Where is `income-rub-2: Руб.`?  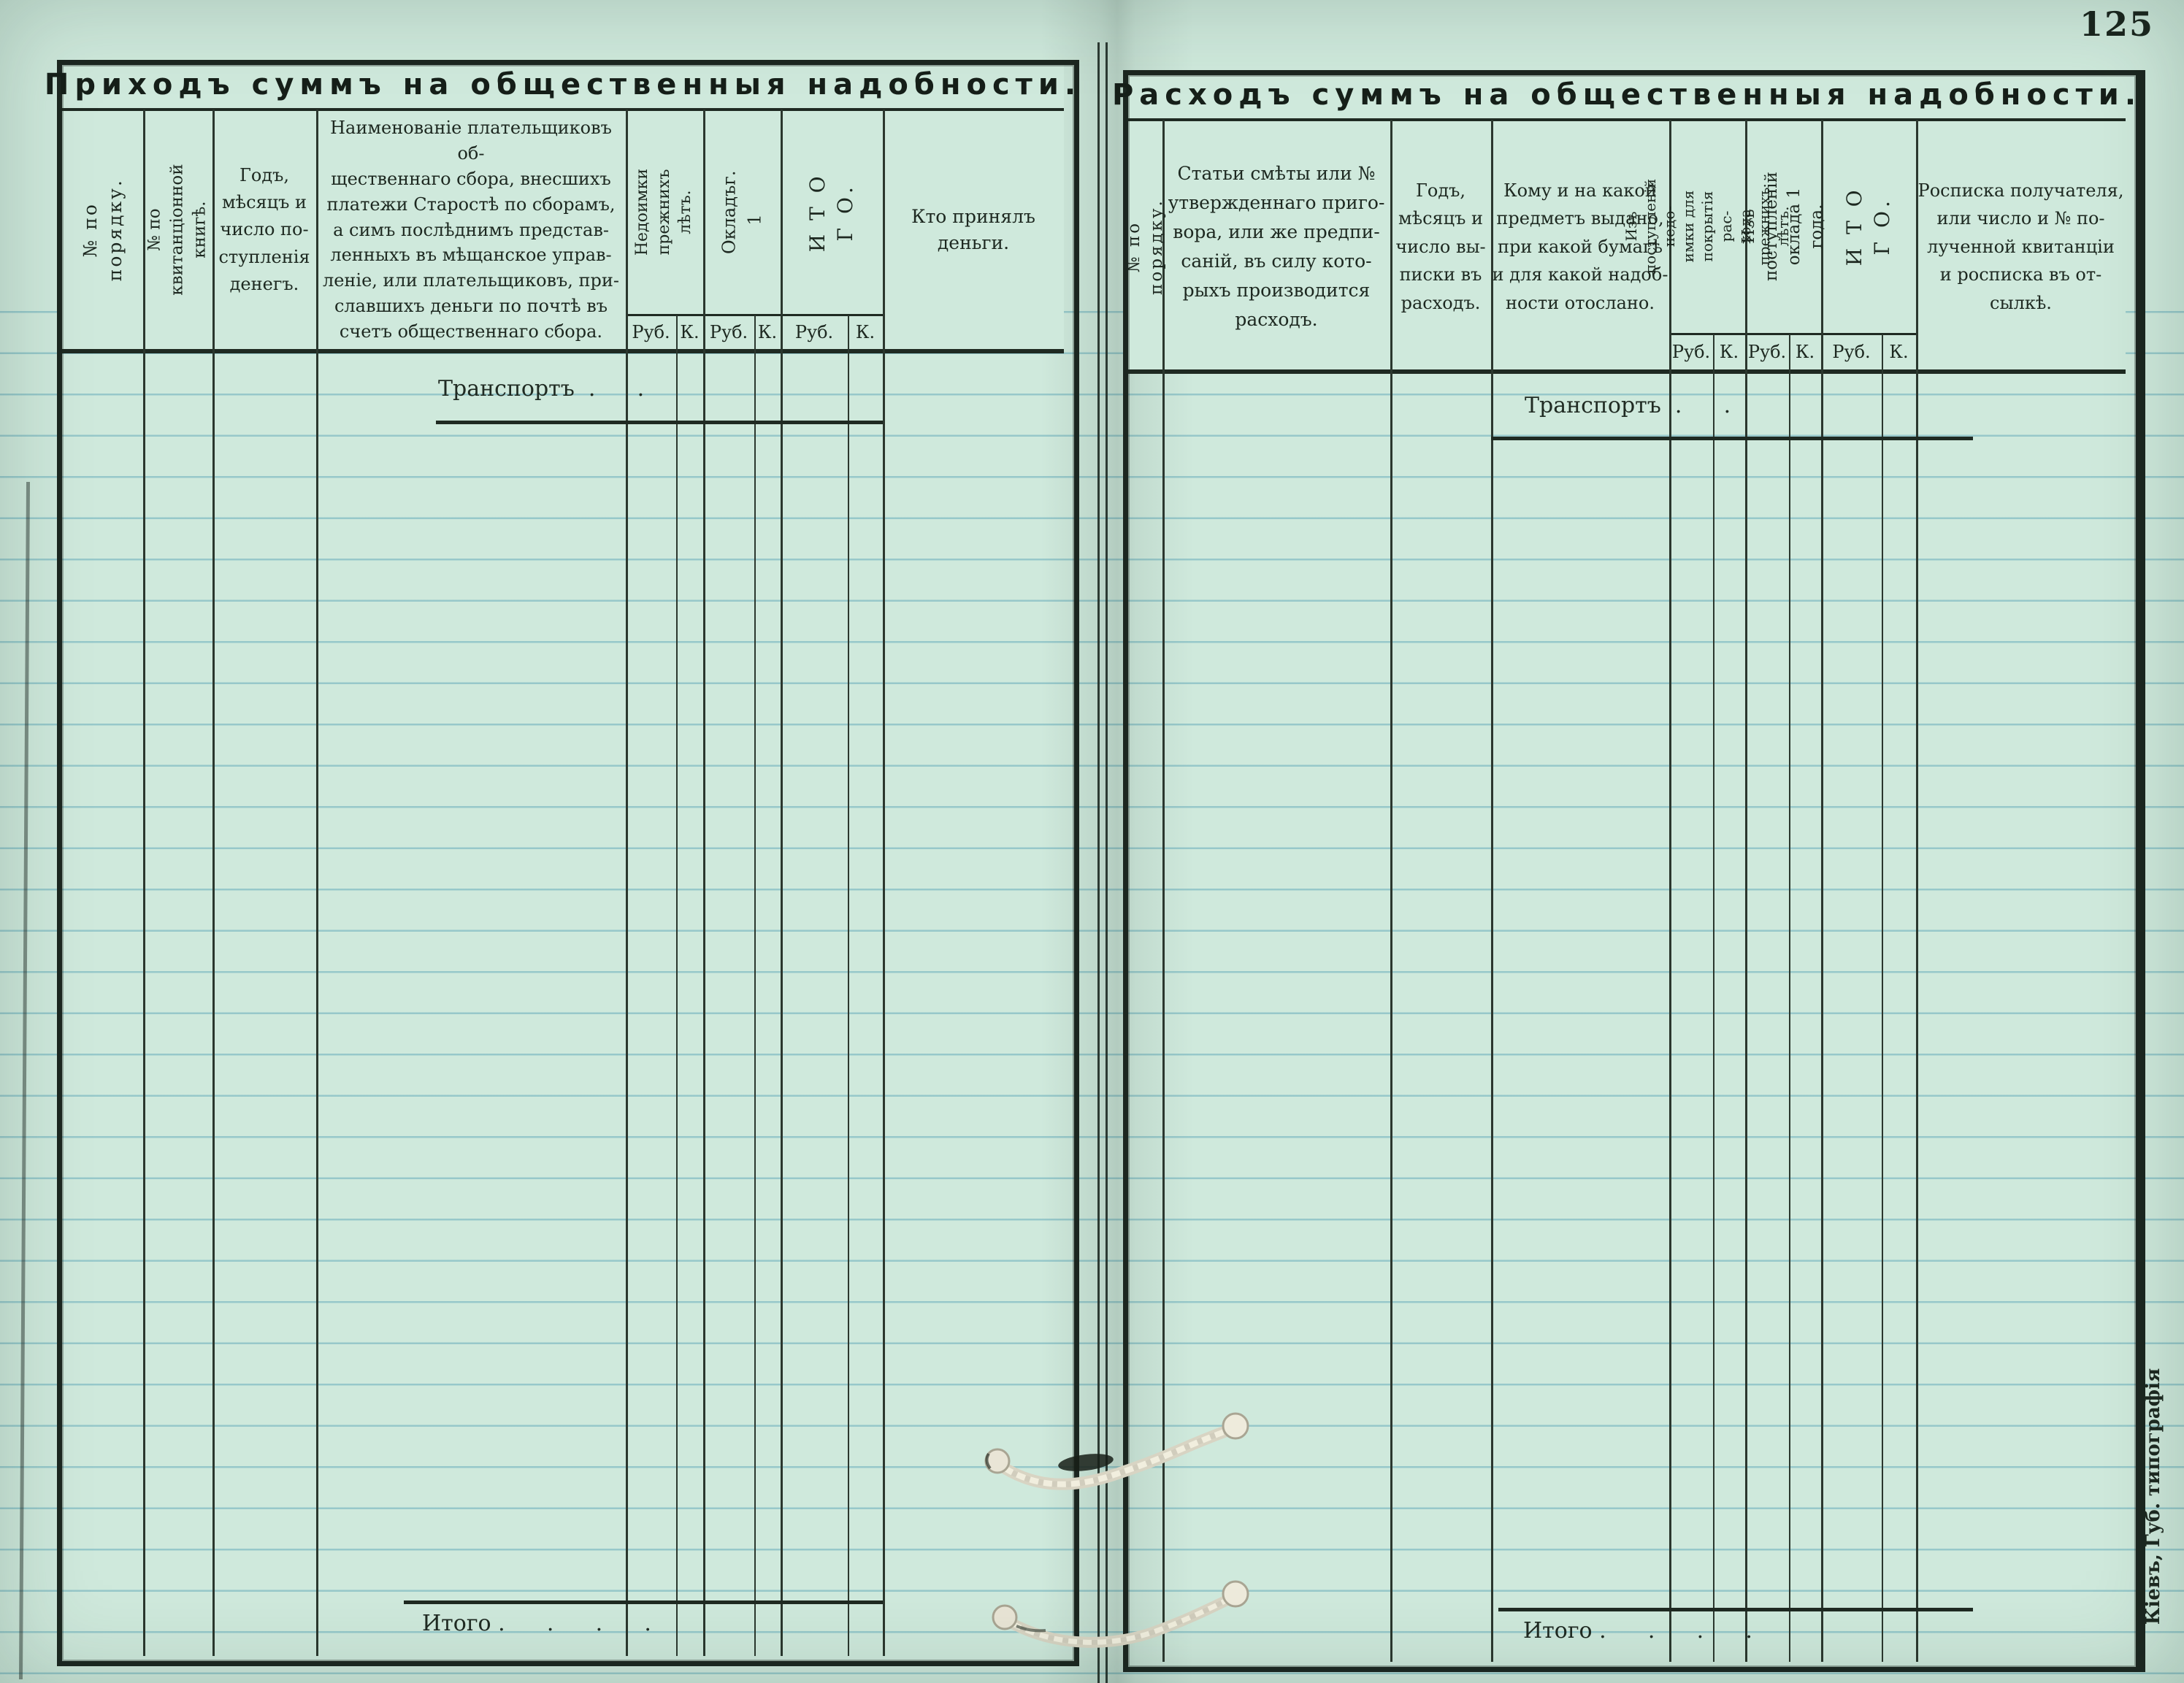 income-rub-2: Руб. is located at coordinates (728, 331).